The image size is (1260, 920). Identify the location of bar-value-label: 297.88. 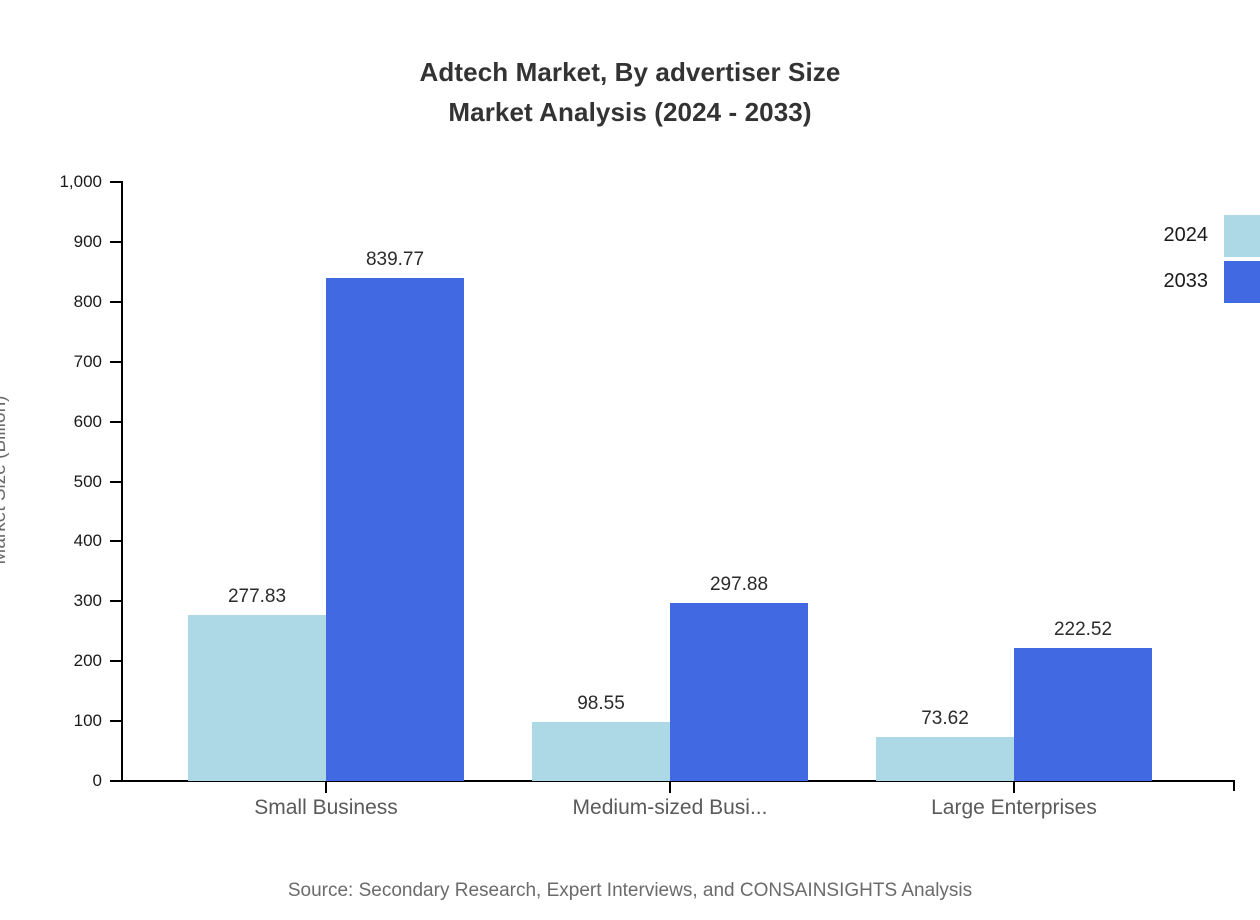
(739, 584).